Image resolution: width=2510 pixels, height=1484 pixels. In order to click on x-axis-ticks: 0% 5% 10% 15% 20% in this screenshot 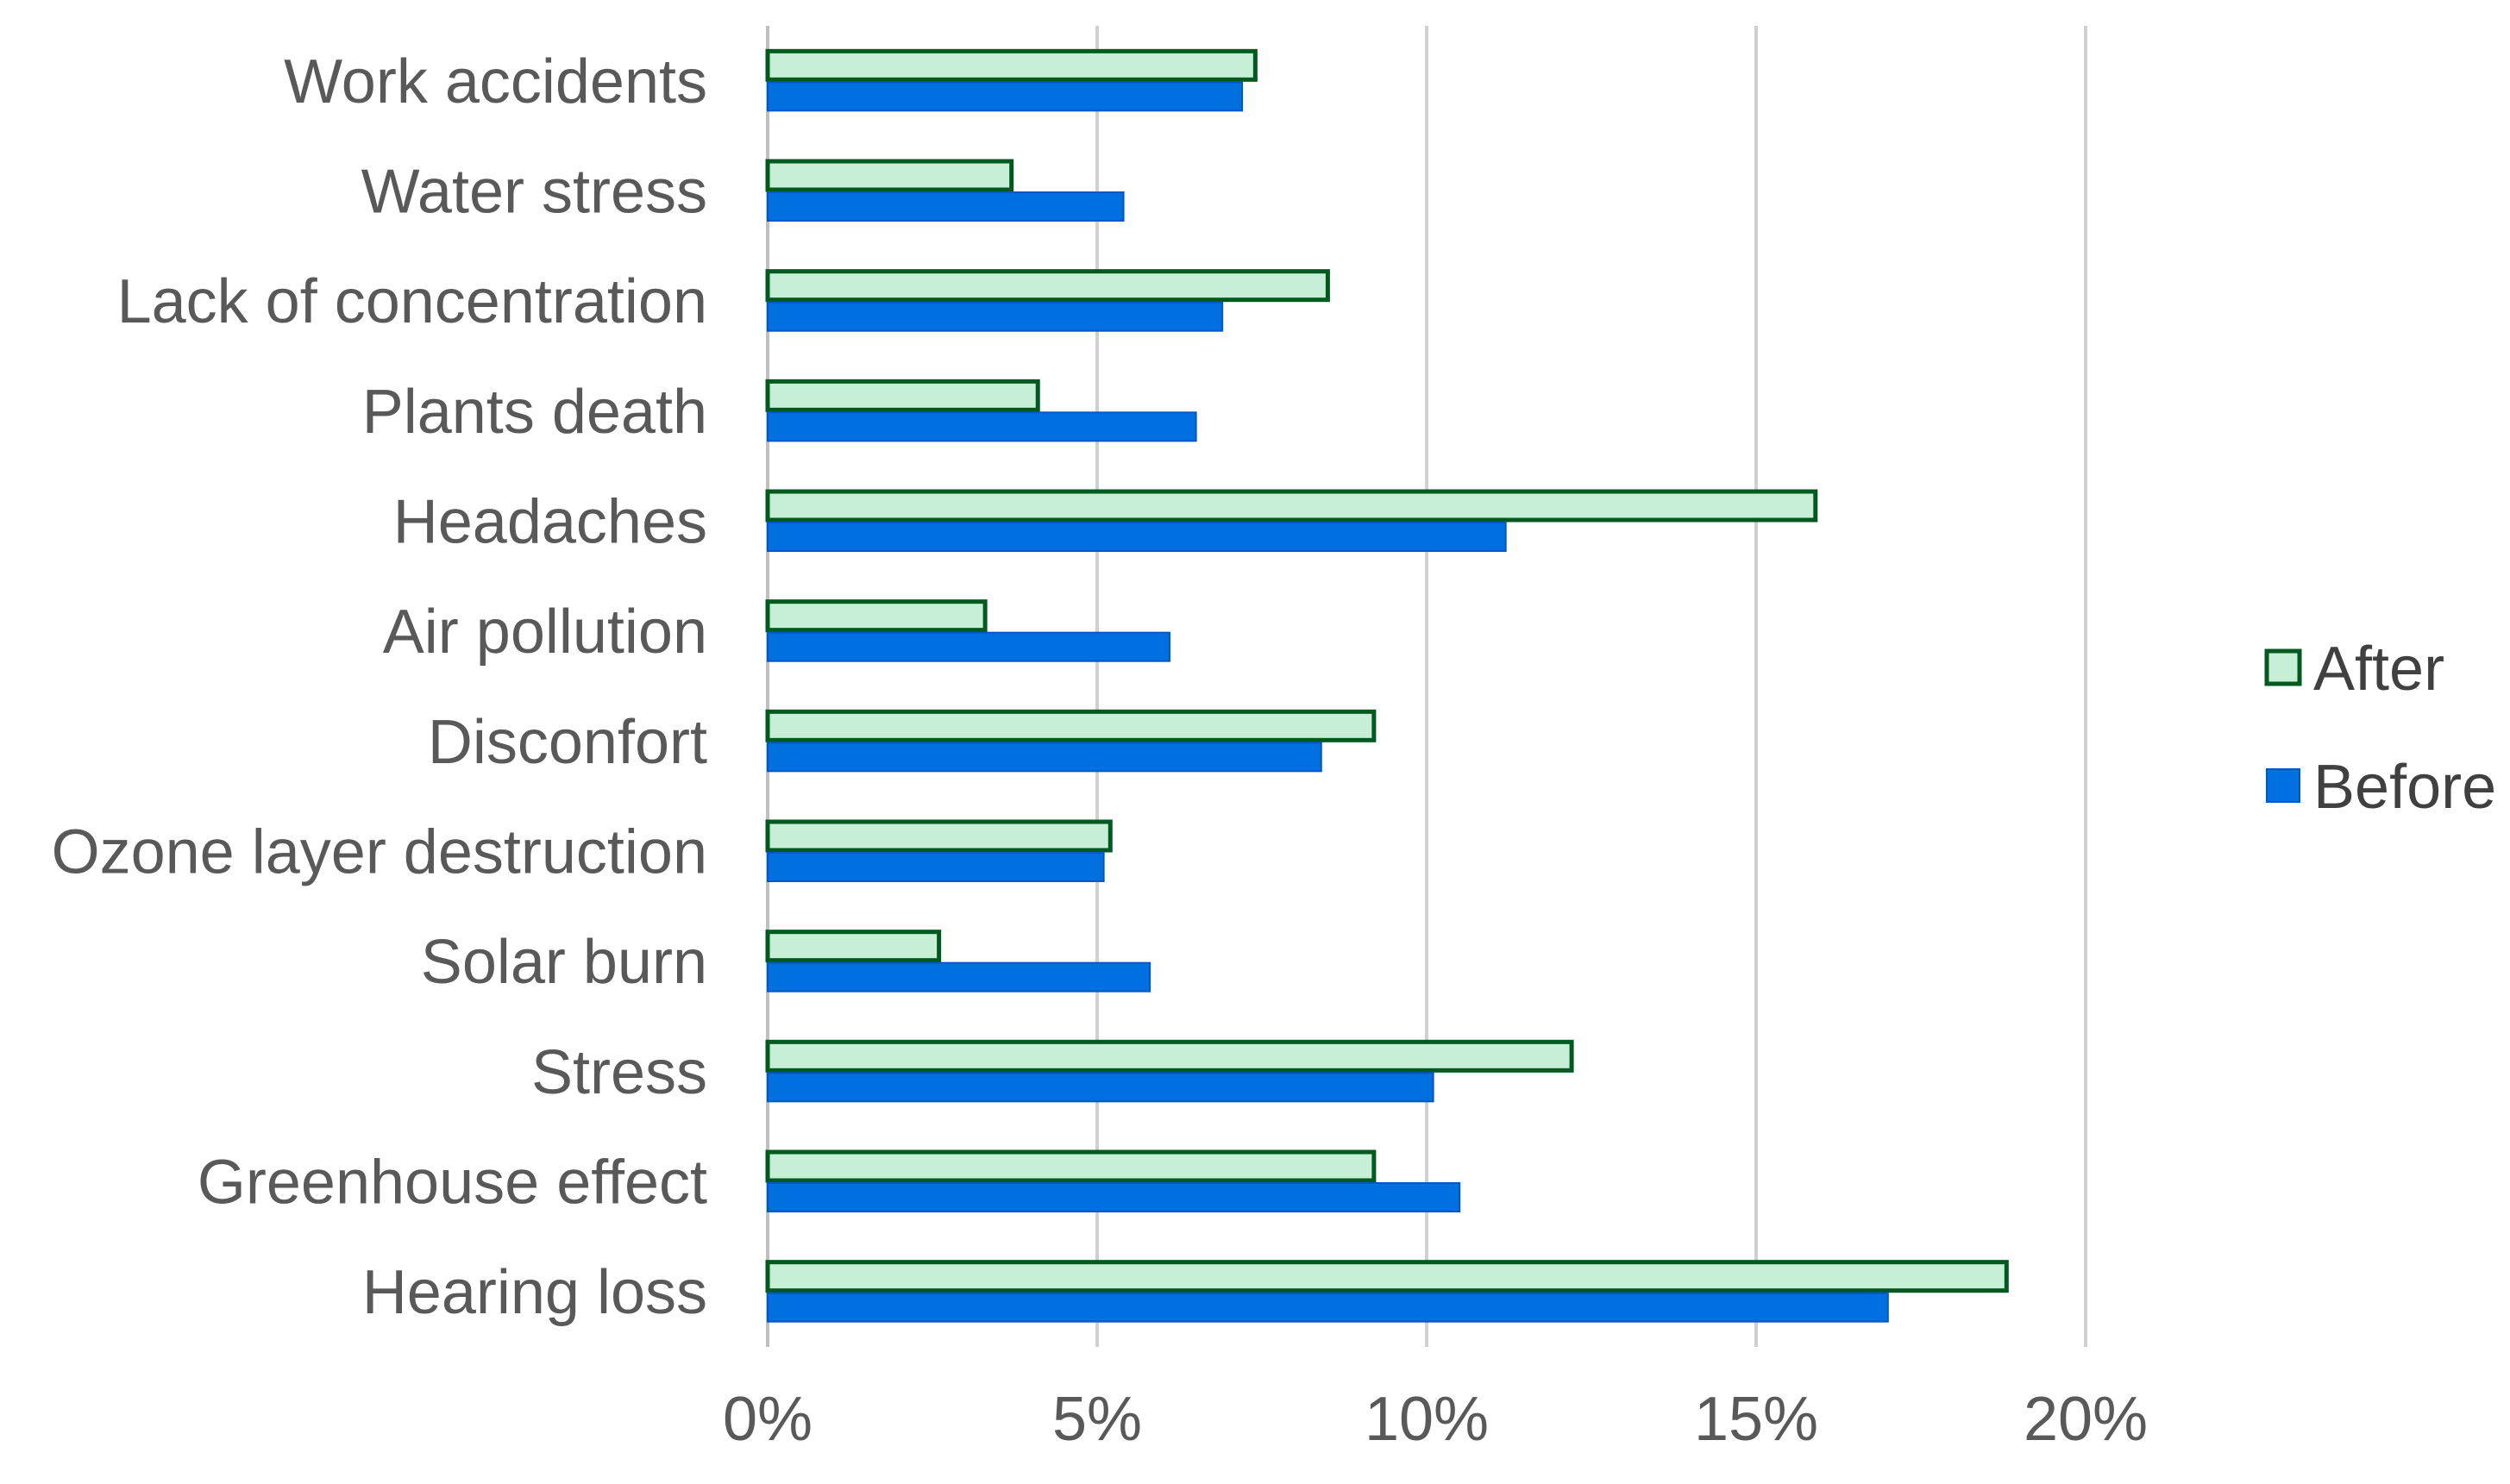, I will do `click(1436, 1419)`.